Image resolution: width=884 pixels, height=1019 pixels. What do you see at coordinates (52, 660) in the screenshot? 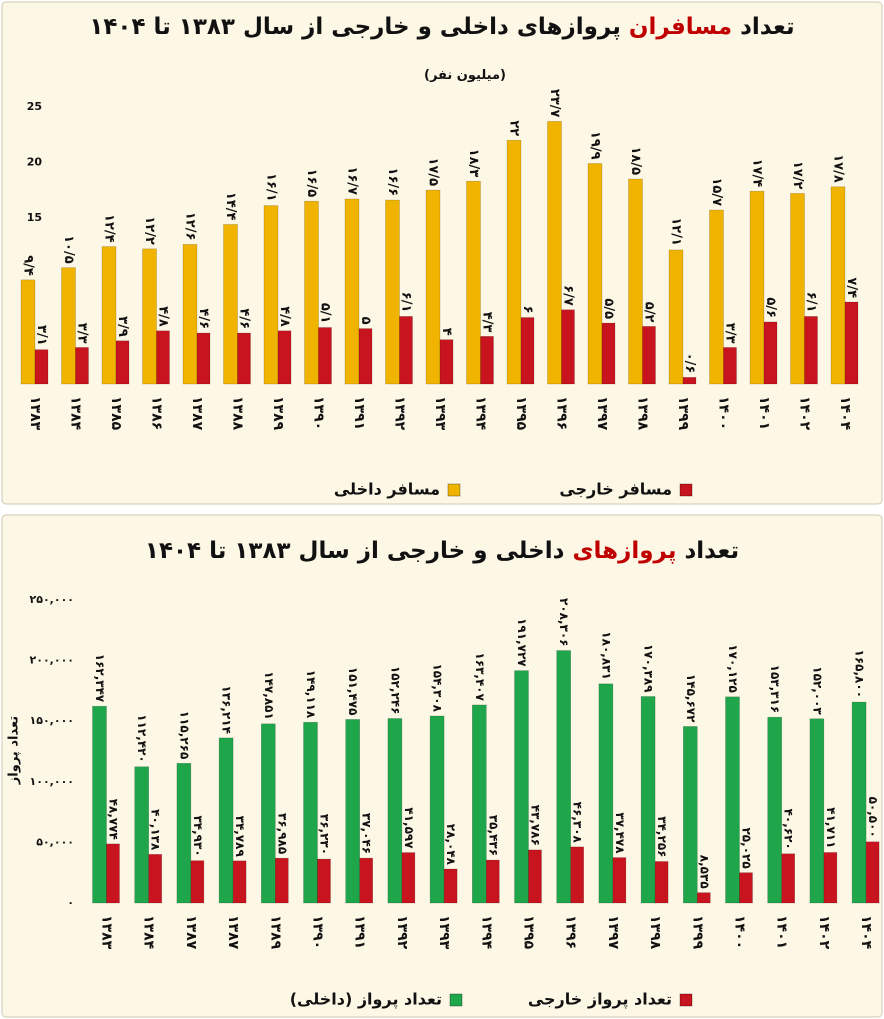
I see `y-tick-label: ۲۰۰,۰۰۰` at bounding box center [52, 660].